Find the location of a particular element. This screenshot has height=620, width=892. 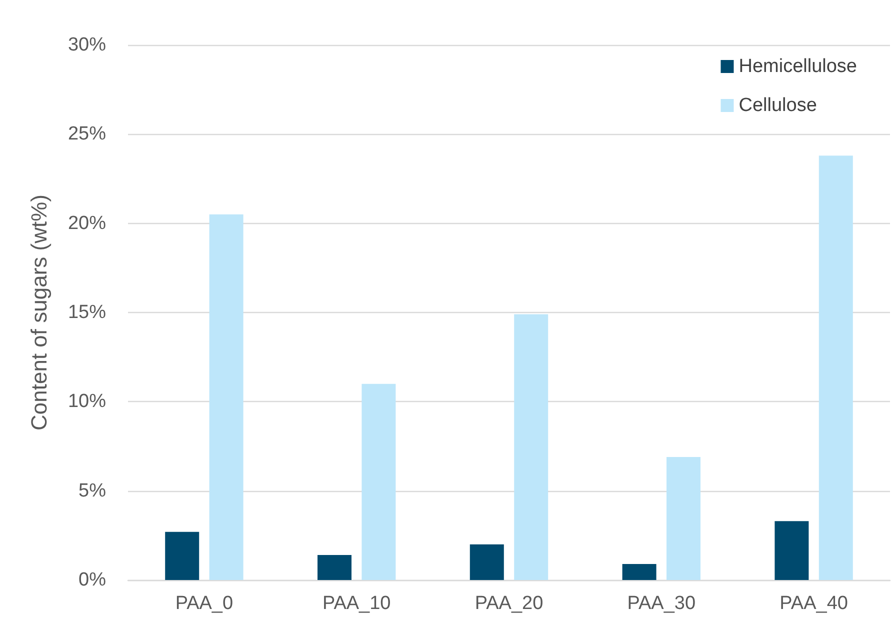

y-tick-label: 5% is located at coordinates (92, 491).